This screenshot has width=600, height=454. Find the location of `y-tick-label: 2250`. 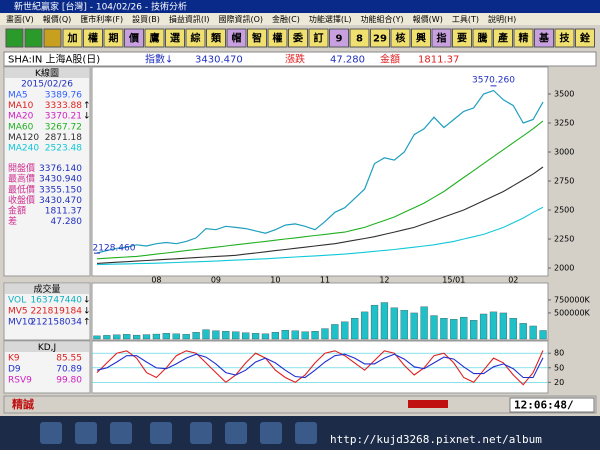

y-tick-label: 2250 is located at coordinates (564, 239).